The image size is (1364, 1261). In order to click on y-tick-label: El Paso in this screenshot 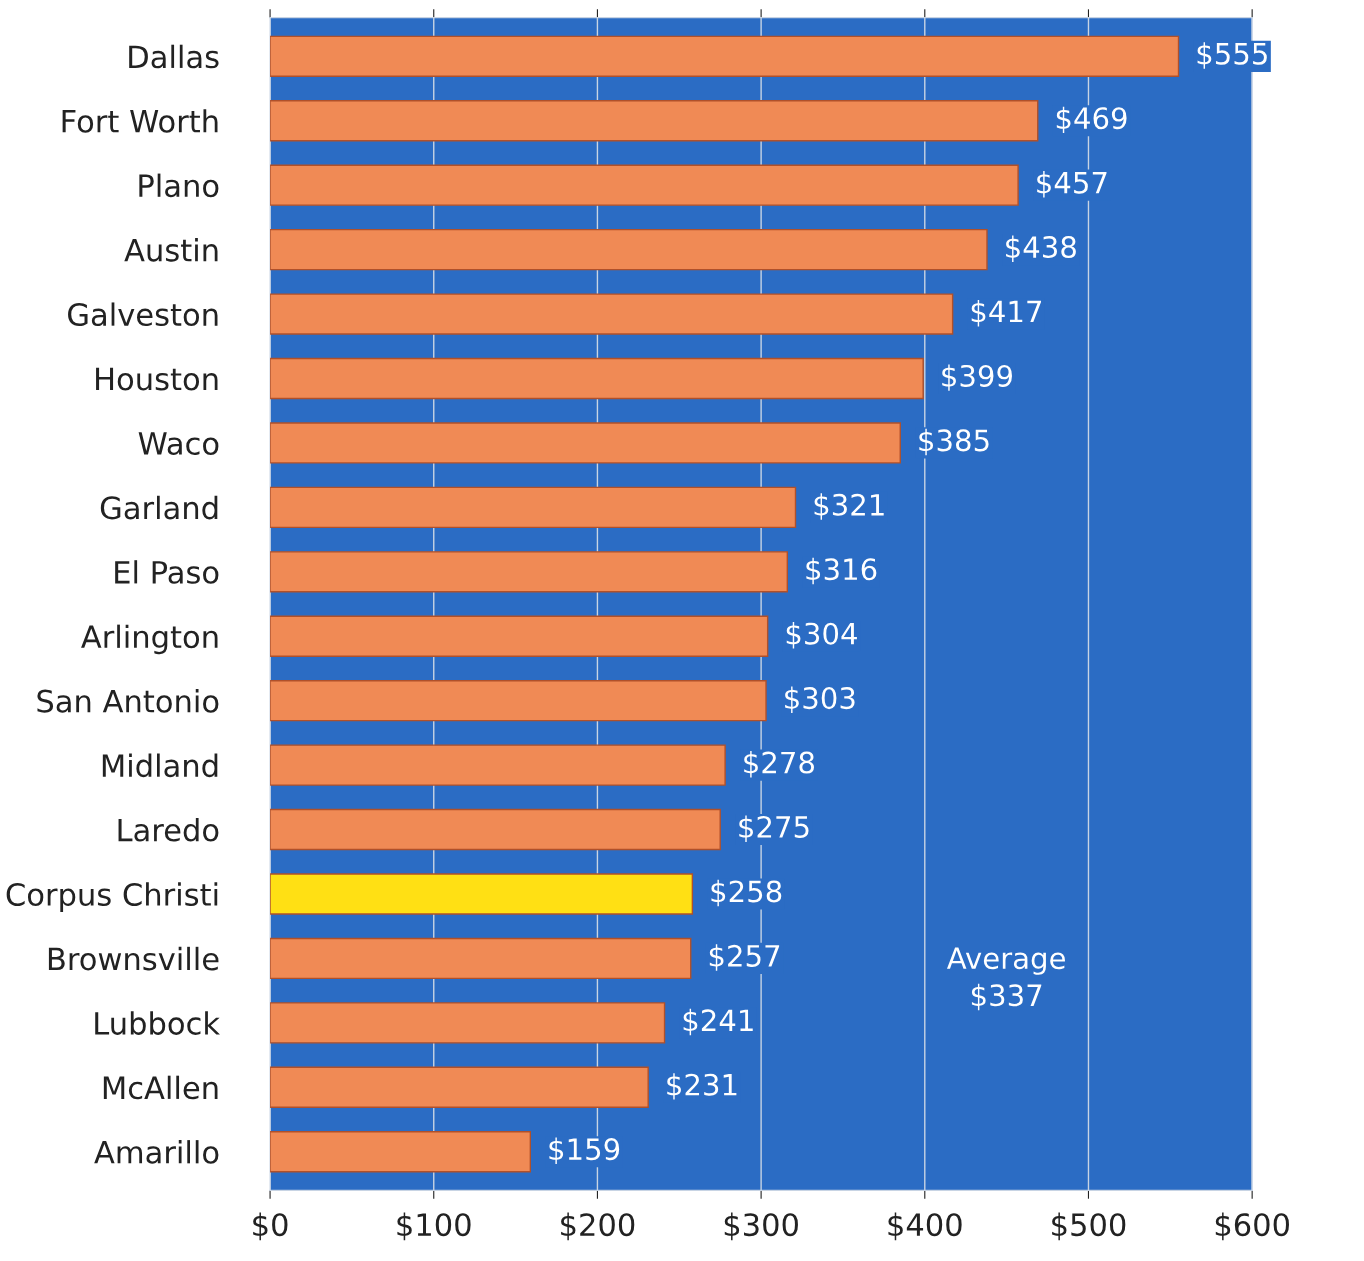, I will do `click(167, 572)`.